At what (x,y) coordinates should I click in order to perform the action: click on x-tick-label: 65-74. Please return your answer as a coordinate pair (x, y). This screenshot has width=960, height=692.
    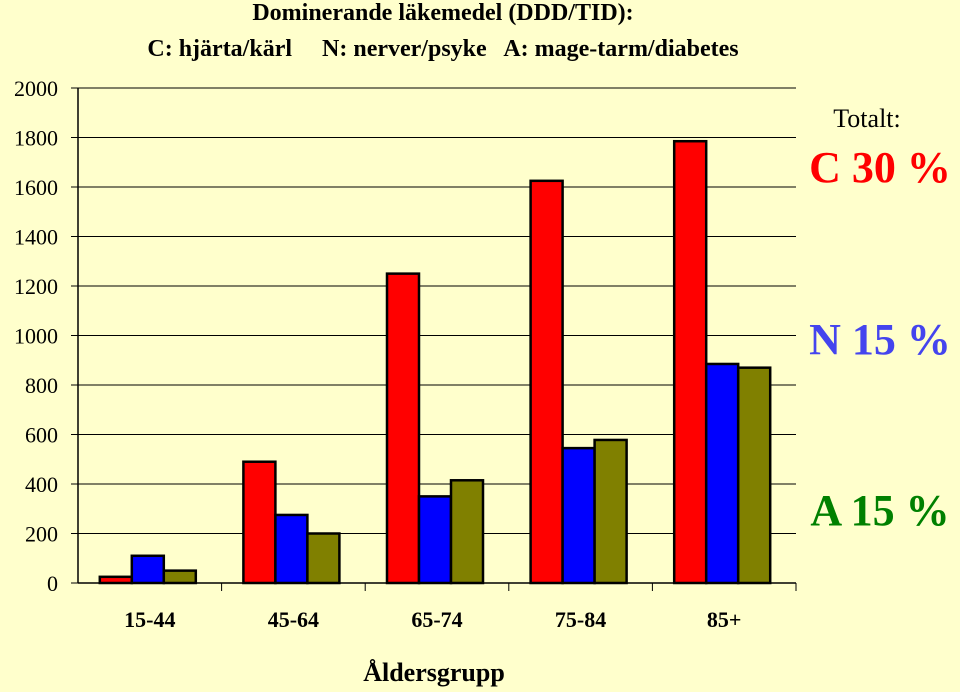
    Looking at the image, I should click on (436, 619).